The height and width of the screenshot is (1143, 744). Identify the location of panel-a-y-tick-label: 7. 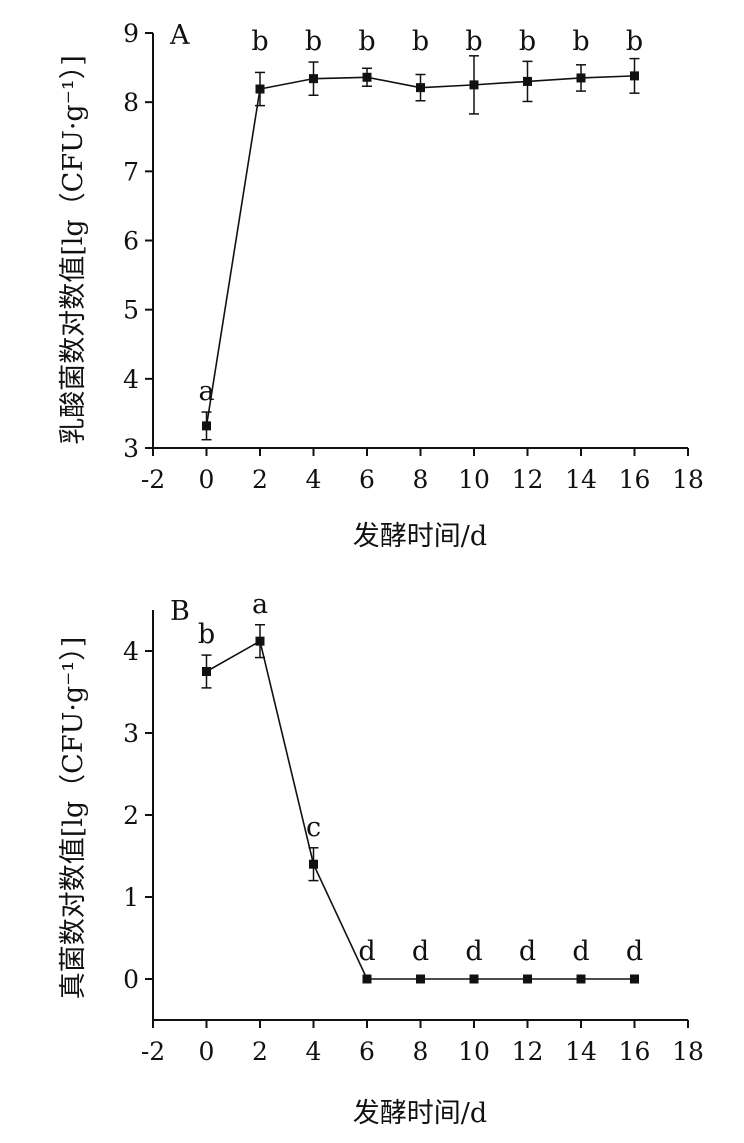
(131, 171).